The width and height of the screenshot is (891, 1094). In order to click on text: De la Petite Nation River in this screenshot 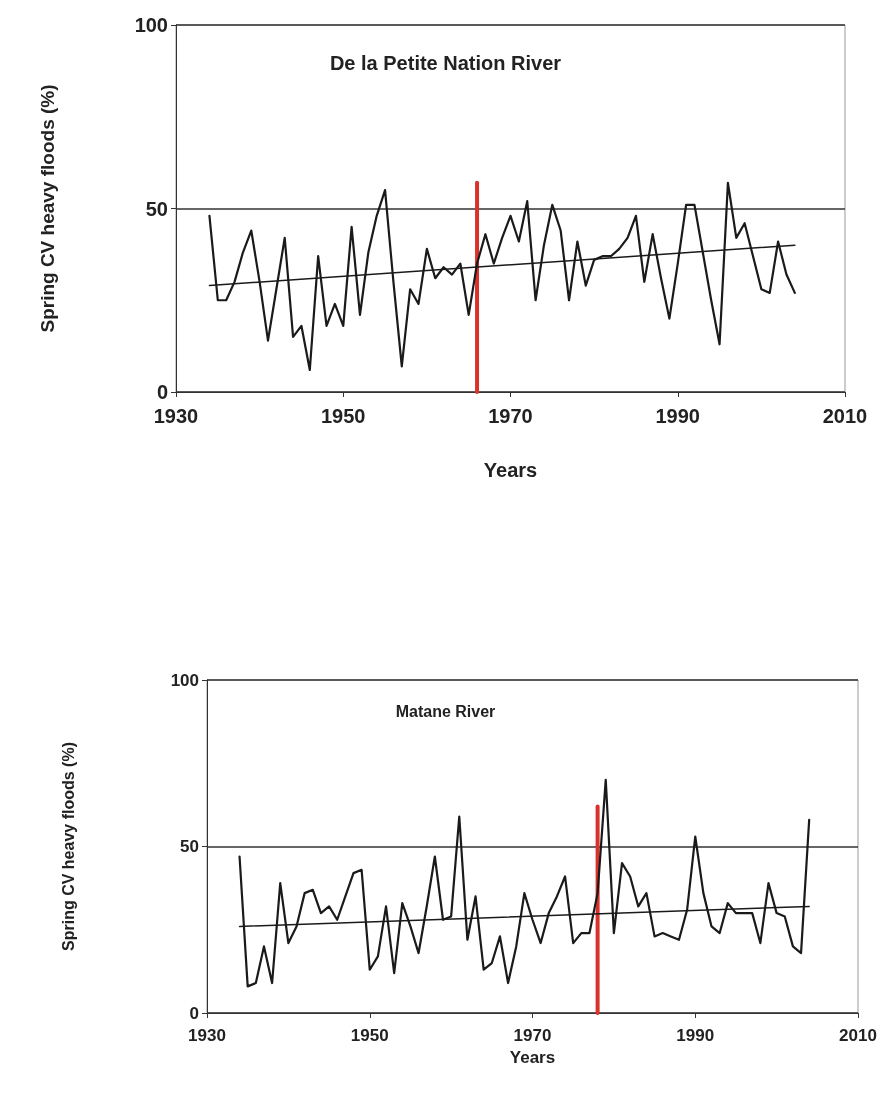, I will do `click(445, 63)`.